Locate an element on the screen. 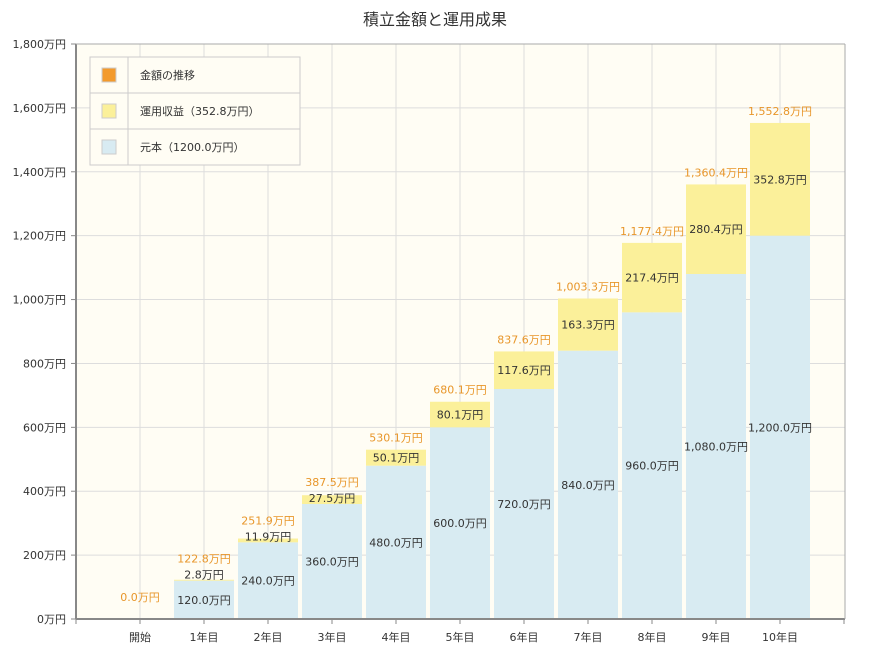 The image size is (870, 657). bar-label-profit: 80.1万円 is located at coordinates (460, 415).